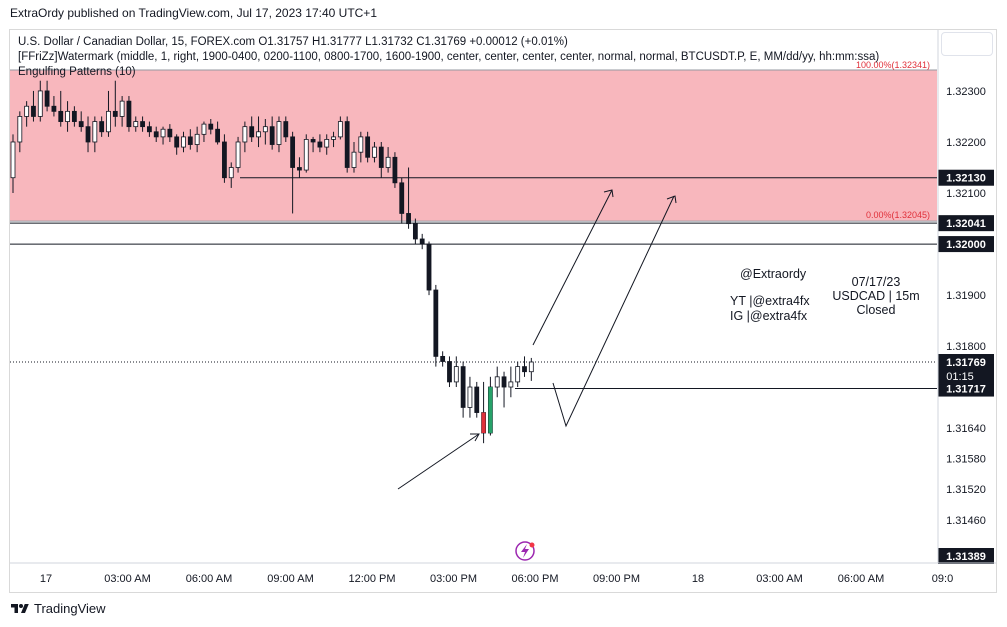  What do you see at coordinates (572, 267) in the screenshot?
I see `arrow-up-left-projection` at bounding box center [572, 267].